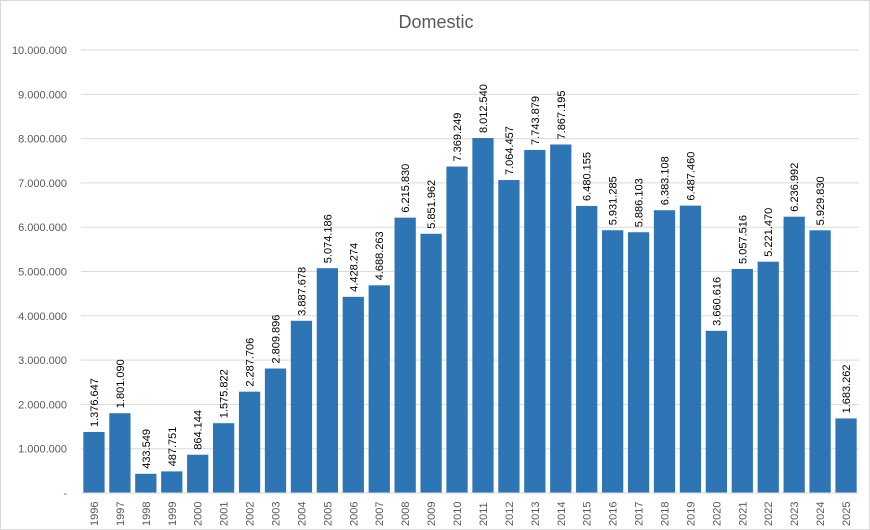 Image resolution: width=870 pixels, height=530 pixels. Describe the element at coordinates (847, 388) in the screenshot. I see `data-label: 1.683.262` at that location.